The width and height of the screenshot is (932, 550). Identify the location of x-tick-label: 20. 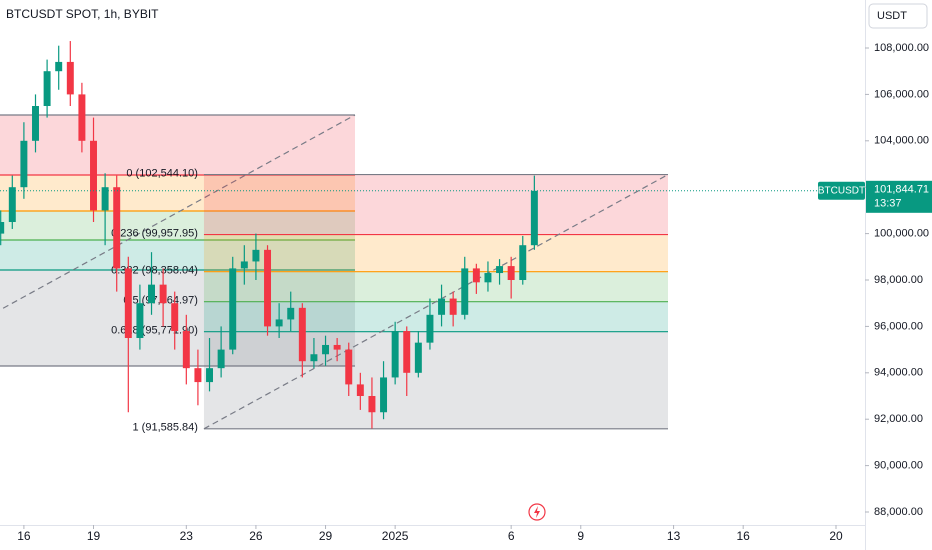
(836, 536).